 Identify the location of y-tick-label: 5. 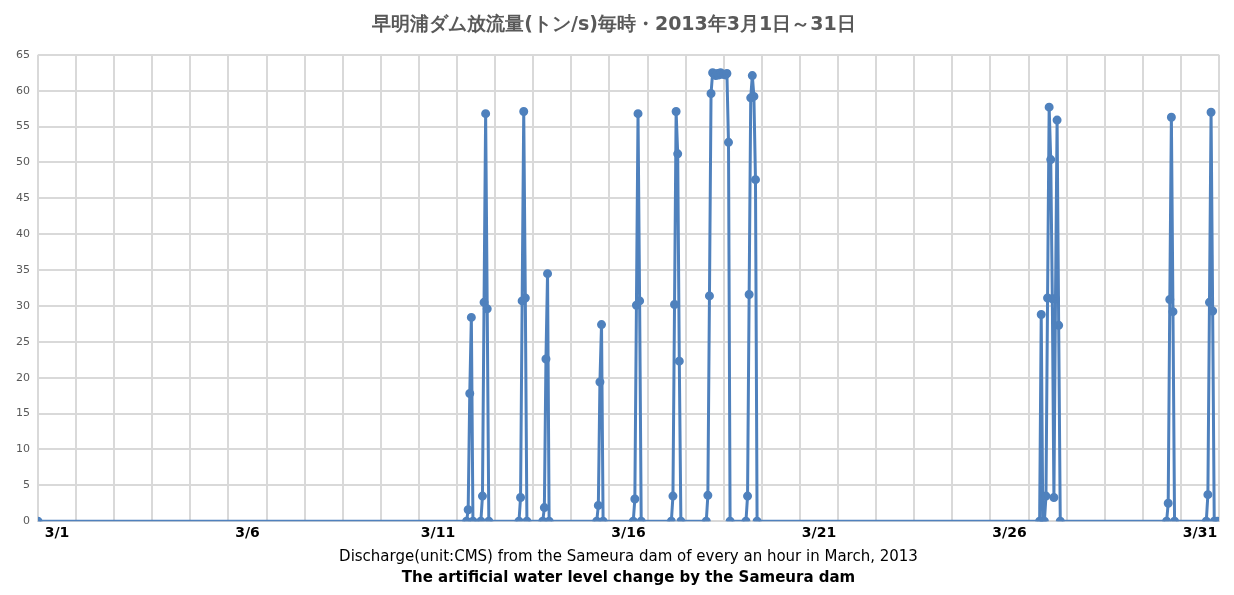
(26, 485).